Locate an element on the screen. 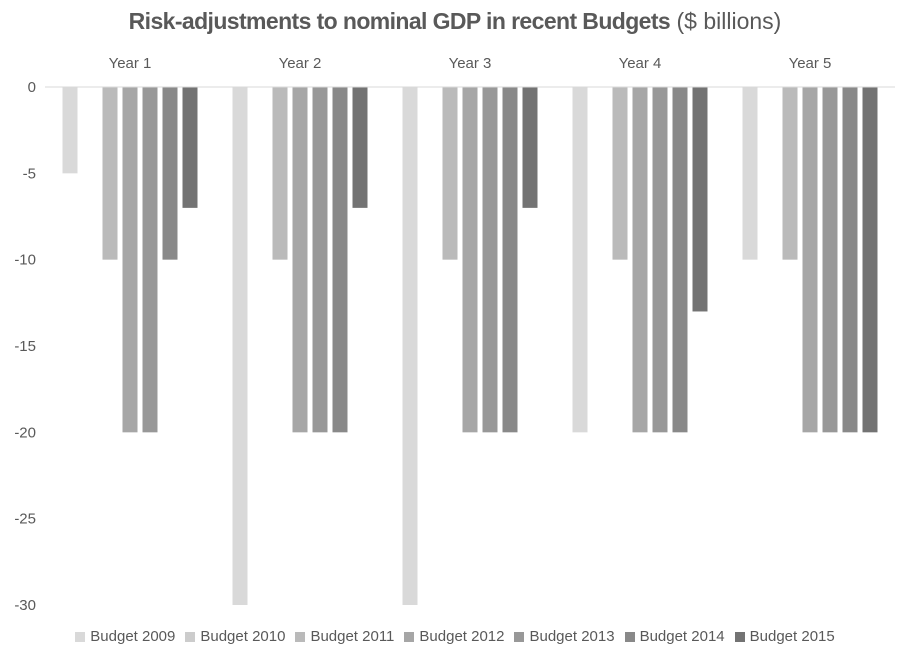  legend-item: Budget 2010 is located at coordinates (235, 636).